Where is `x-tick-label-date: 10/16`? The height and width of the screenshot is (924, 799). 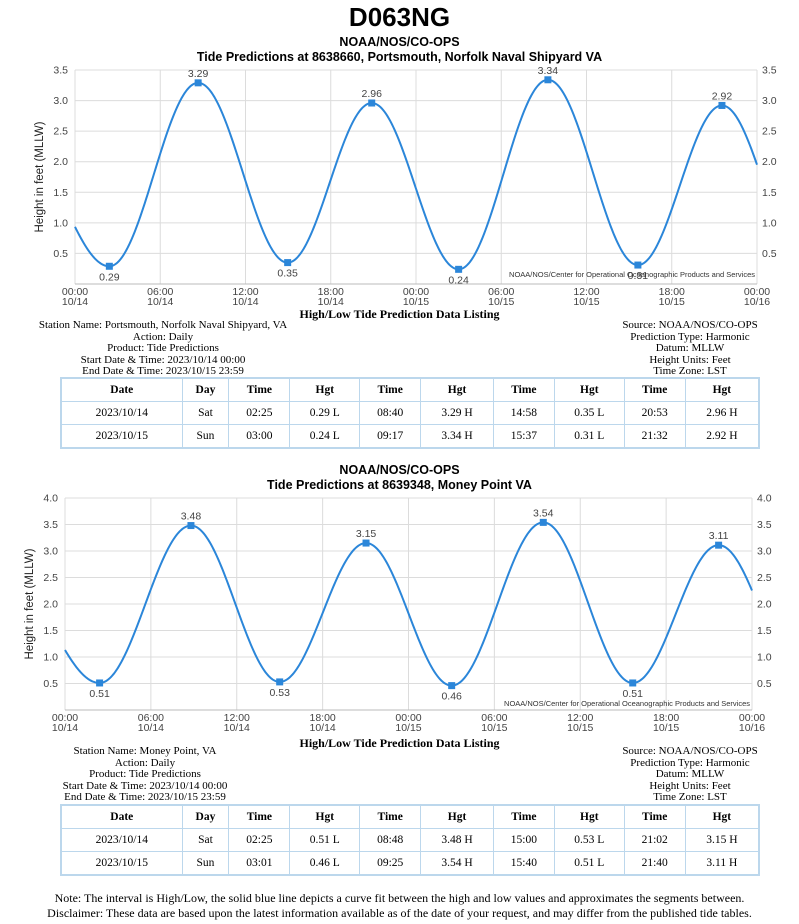 x-tick-label-date: 10/16 is located at coordinates (757, 302).